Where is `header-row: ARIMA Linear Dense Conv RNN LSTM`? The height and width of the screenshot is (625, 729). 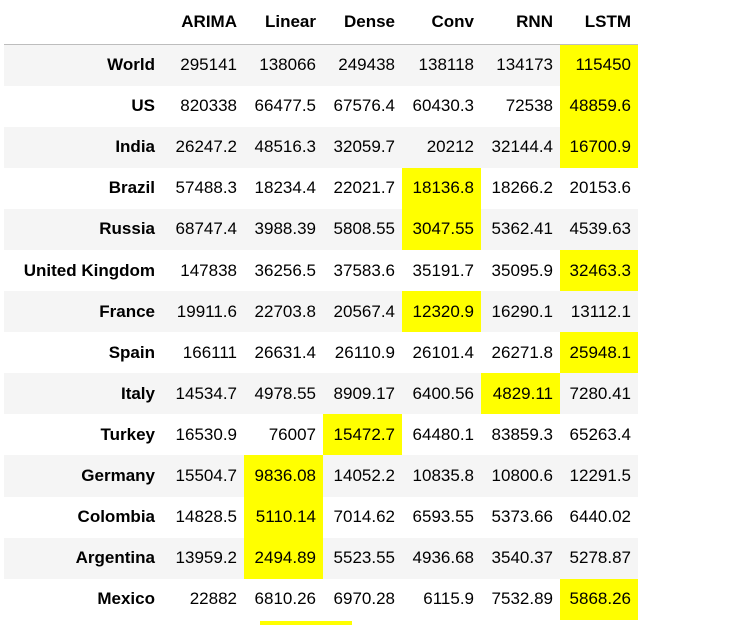
header-row: ARIMA Linear Dense Conv RNN LSTM is located at coordinates (321, 22).